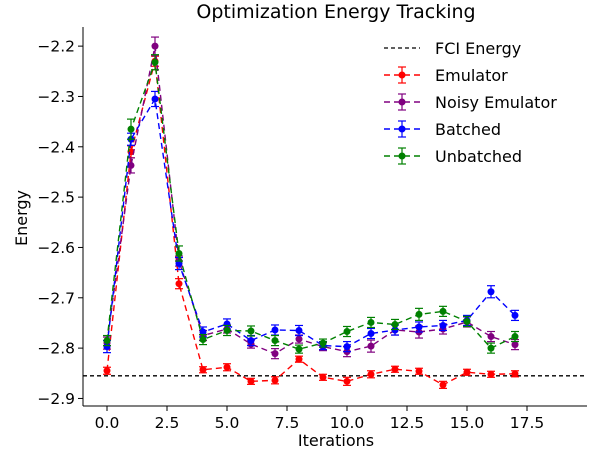 The height and width of the screenshot is (453, 595). I want to click on y-tick-label: −2.2, so click(56, 47).